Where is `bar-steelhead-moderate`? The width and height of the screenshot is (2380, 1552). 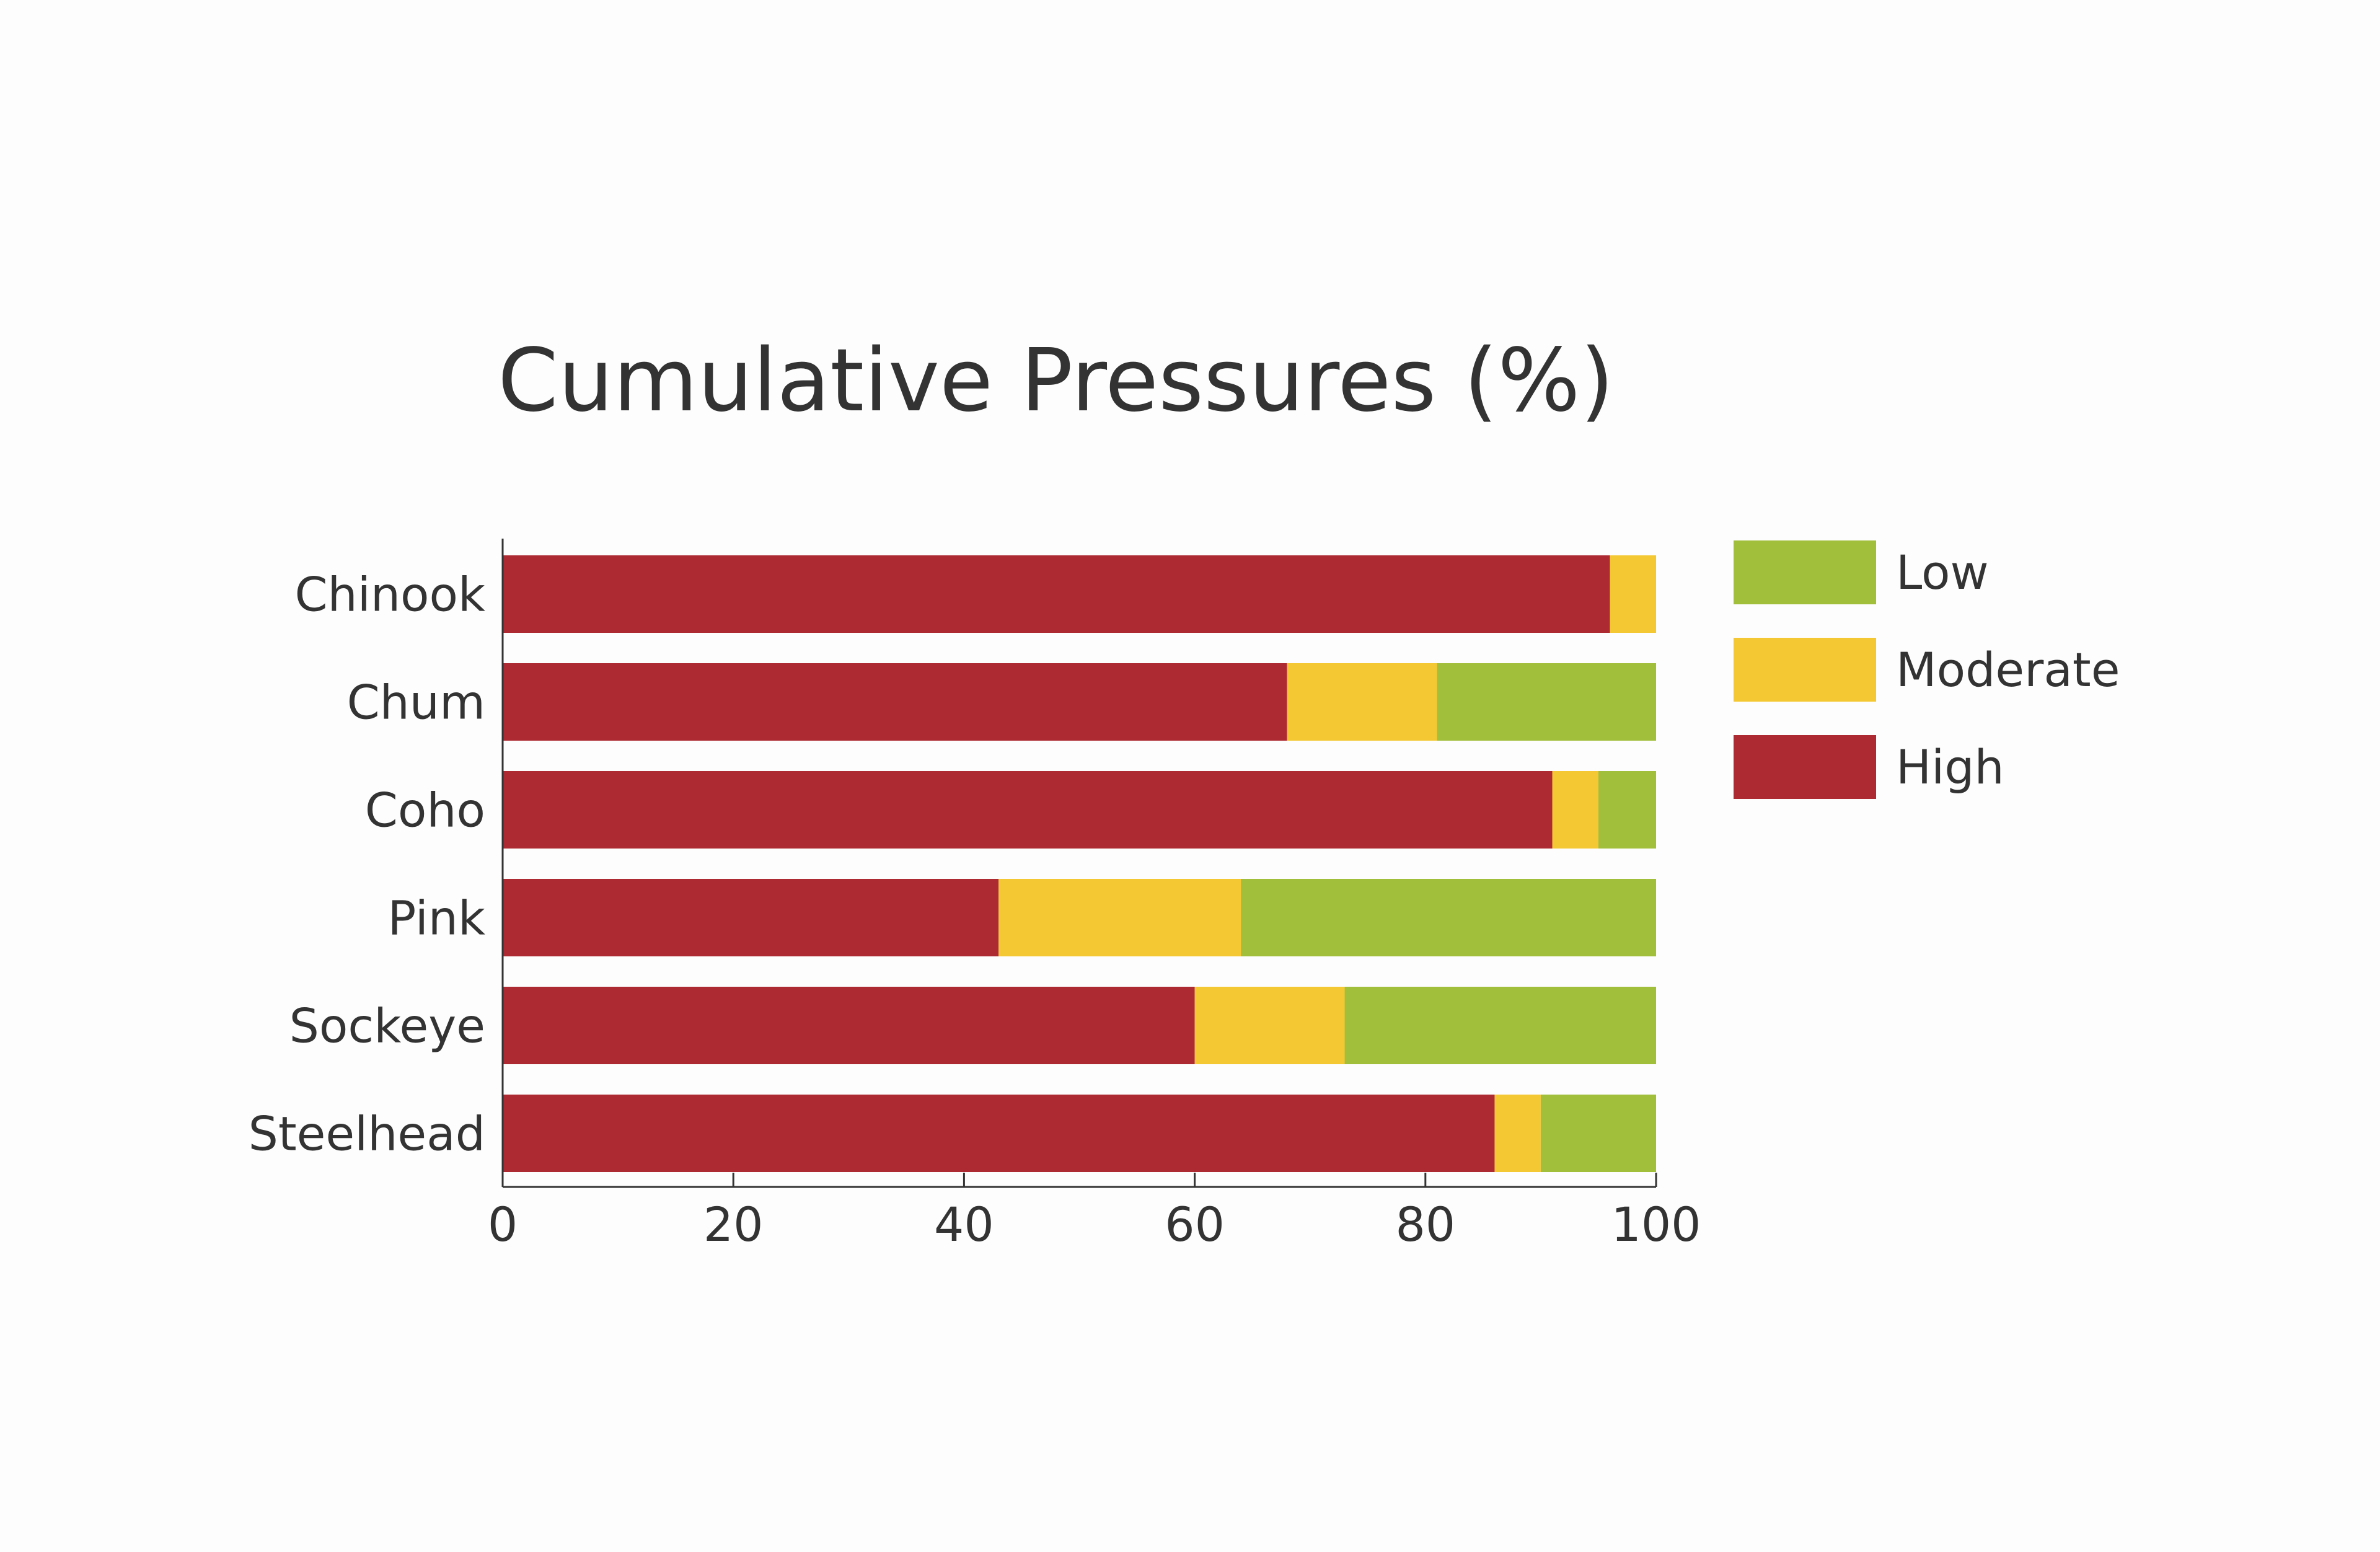 bar-steelhead-moderate is located at coordinates (1517, 1133).